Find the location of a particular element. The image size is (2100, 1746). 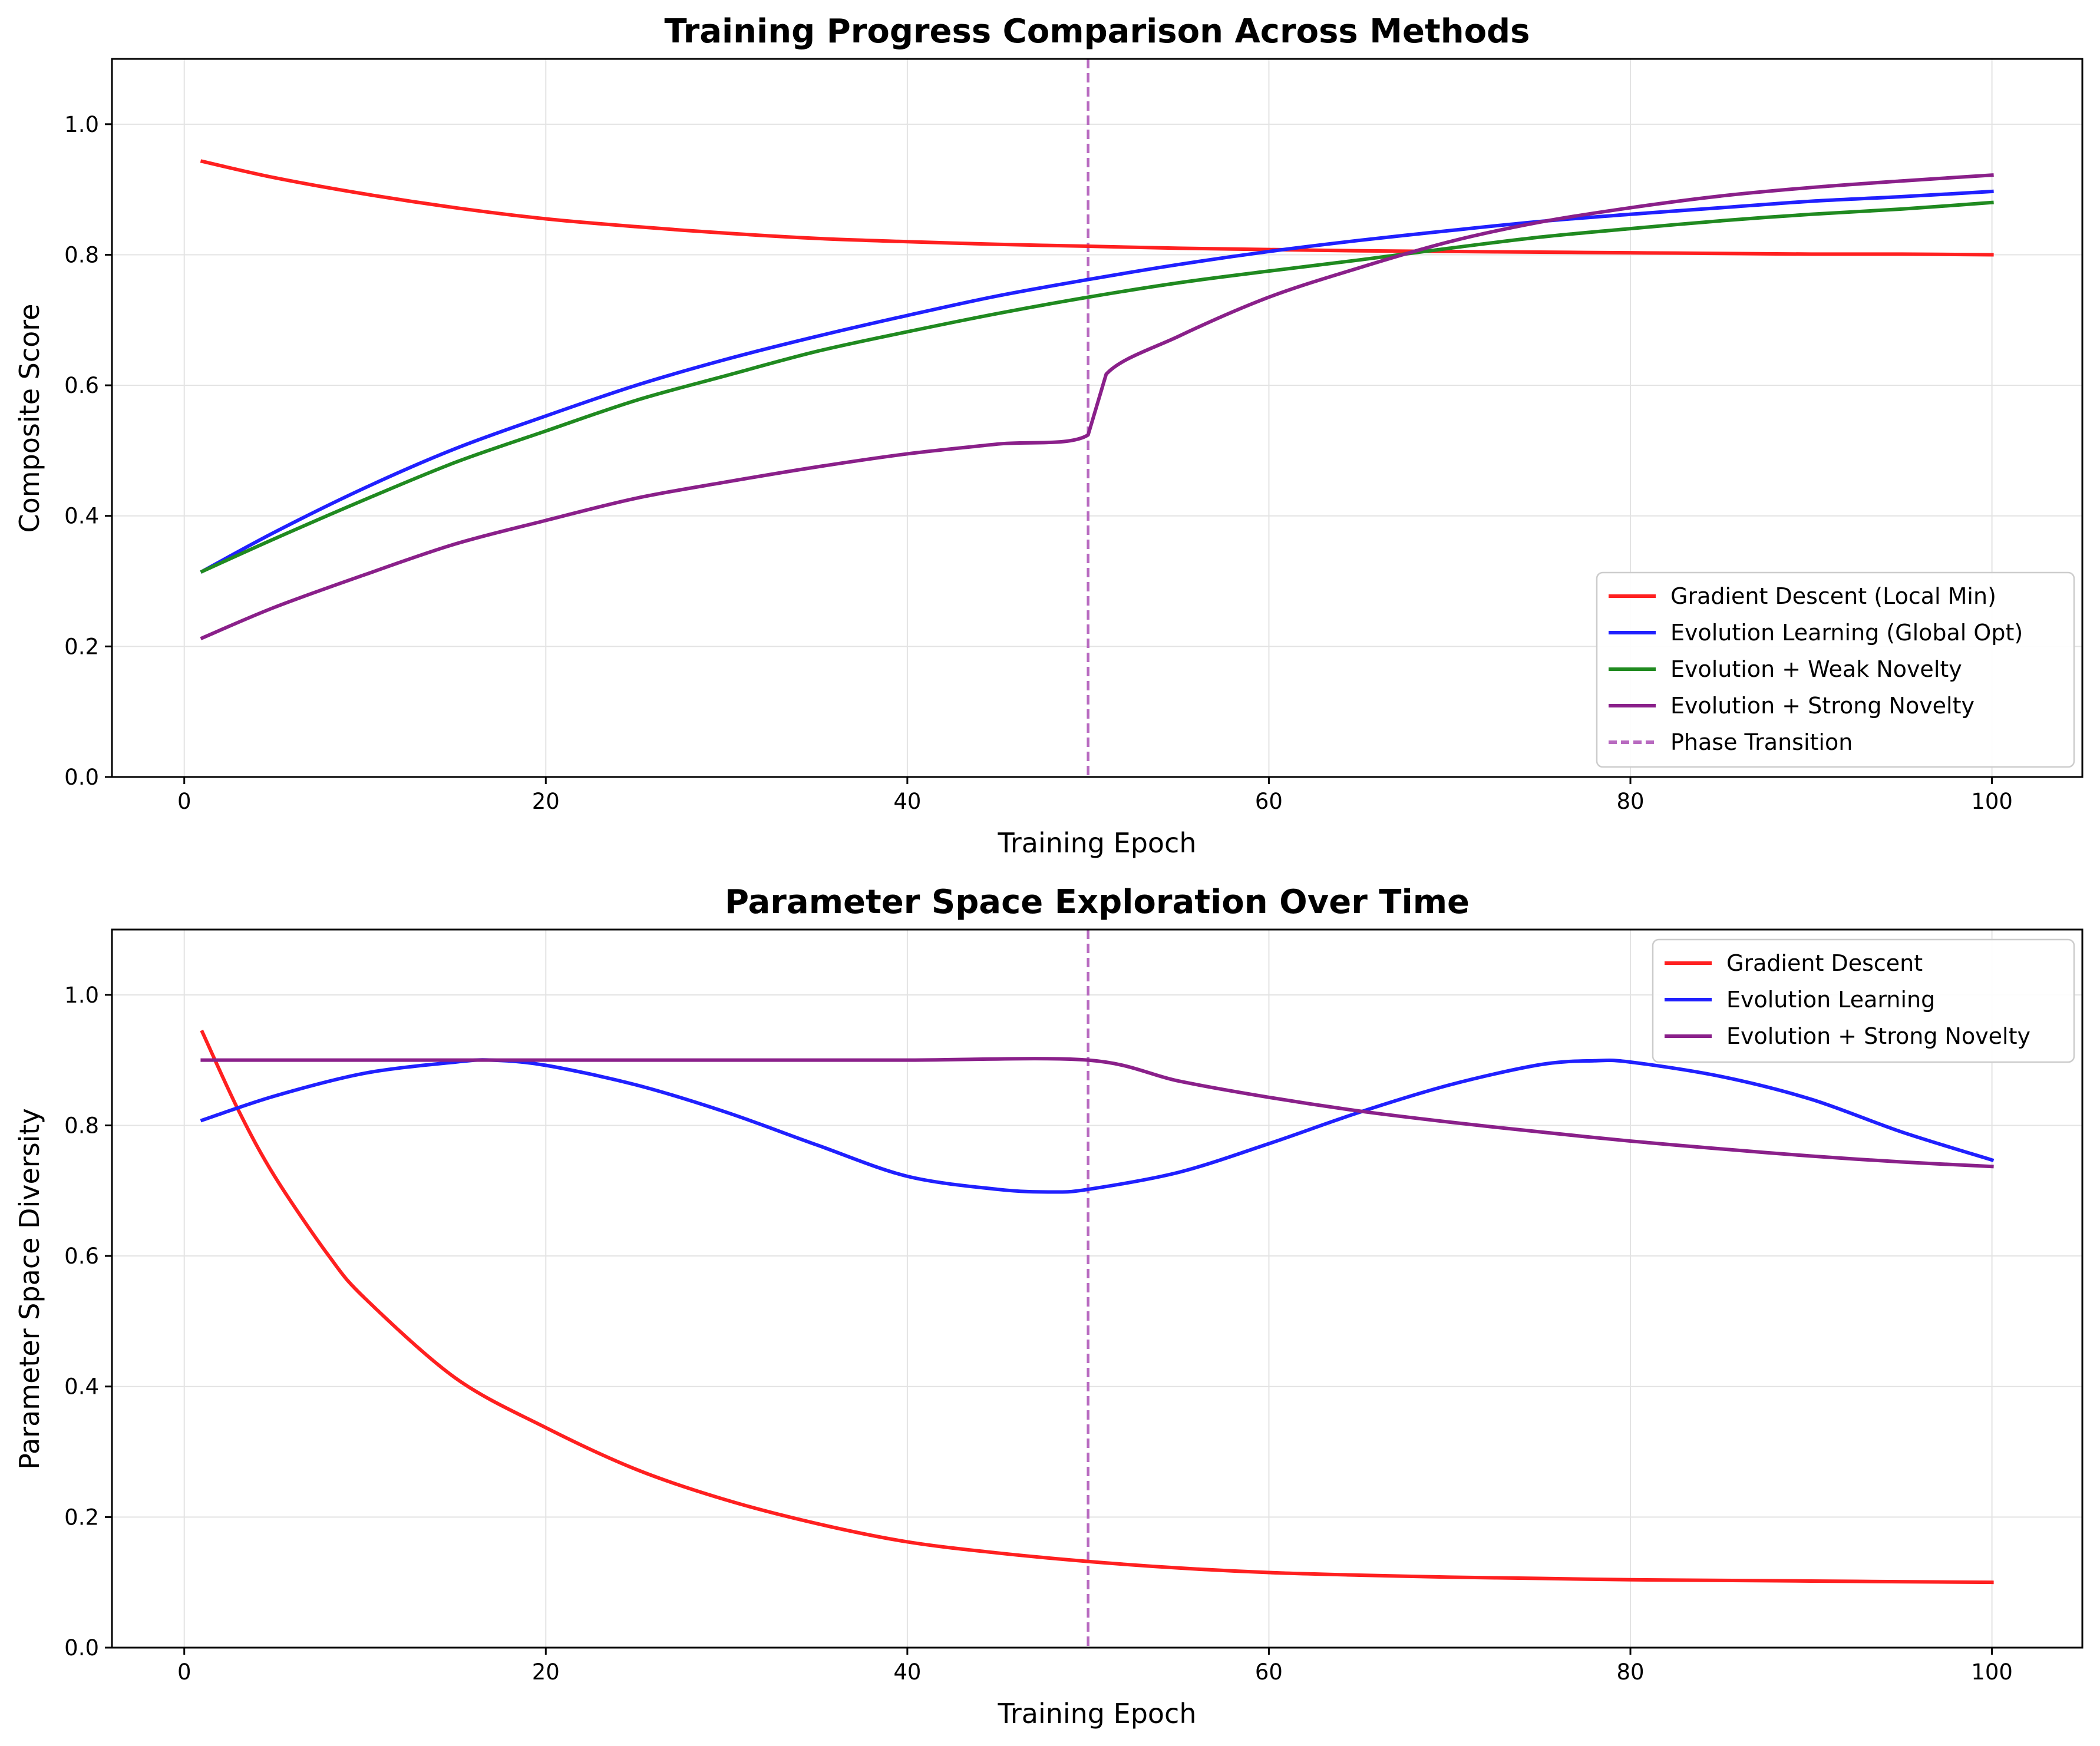

y-axis-label: Parameter Space Diversity is located at coordinates (29, 1288).